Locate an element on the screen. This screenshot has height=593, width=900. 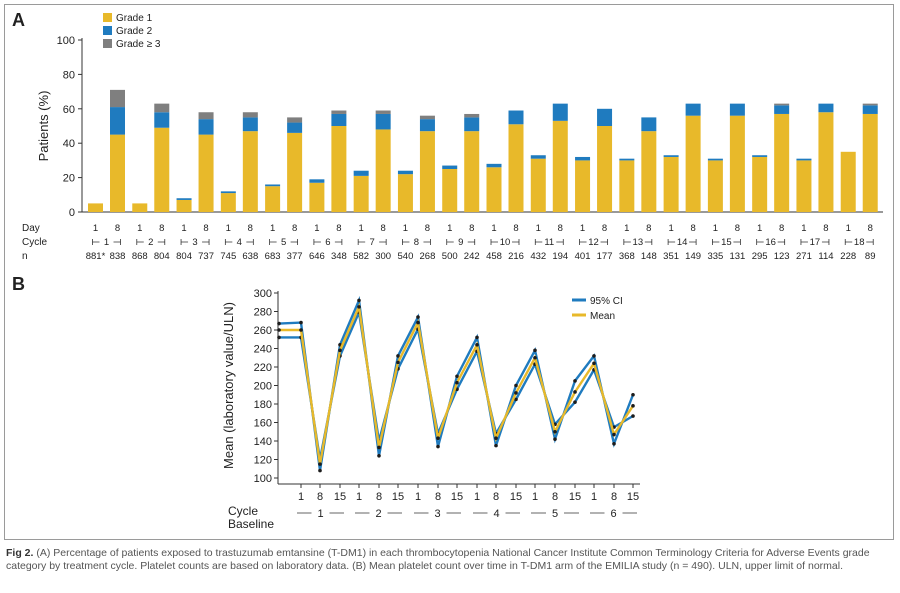
cycle-label: 14 is located at coordinates (682, 242).